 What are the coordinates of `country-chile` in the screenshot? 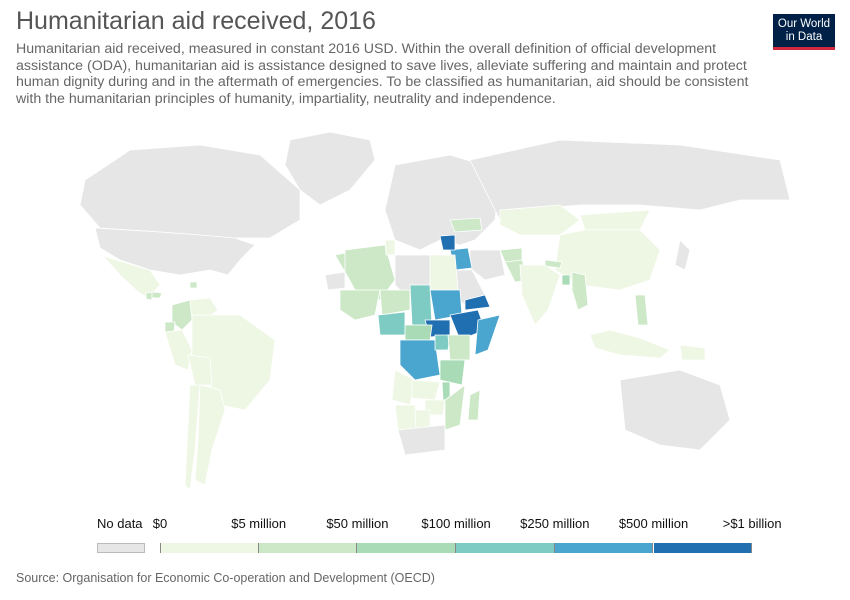 It's located at (192, 437).